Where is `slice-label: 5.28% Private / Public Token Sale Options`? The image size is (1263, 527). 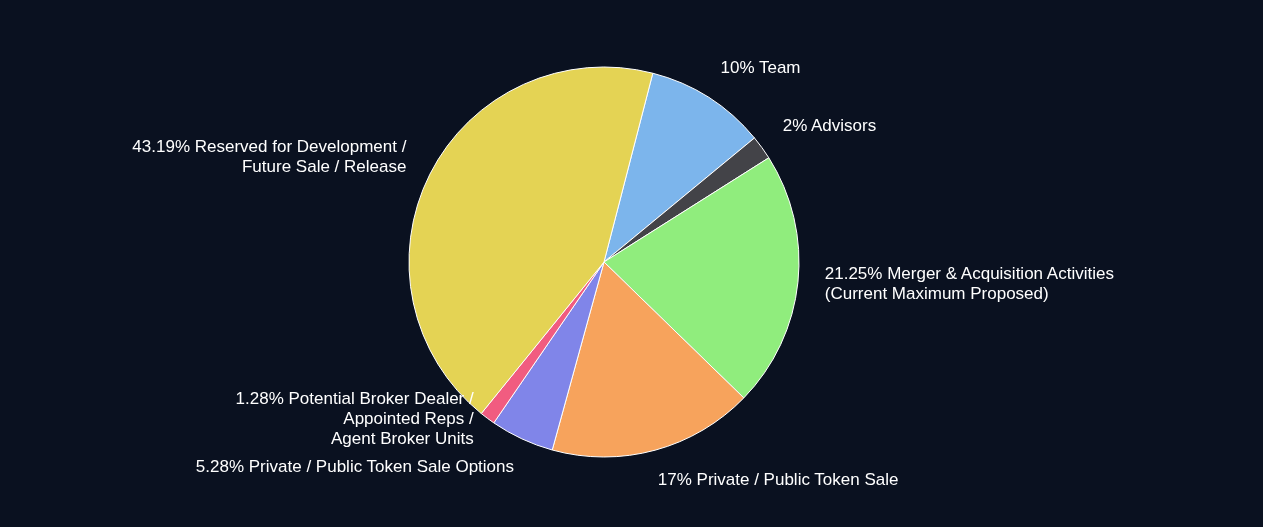
slice-label: 5.28% Private / Public Token Sale Options is located at coordinates (354, 466).